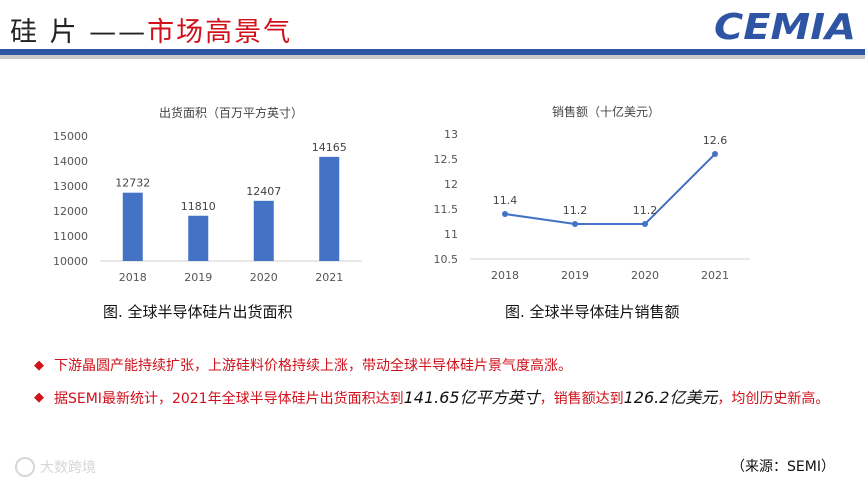 Image resolution: width=865 pixels, height=484 pixels. I want to click on y-tick-label: 12, so click(451, 184).